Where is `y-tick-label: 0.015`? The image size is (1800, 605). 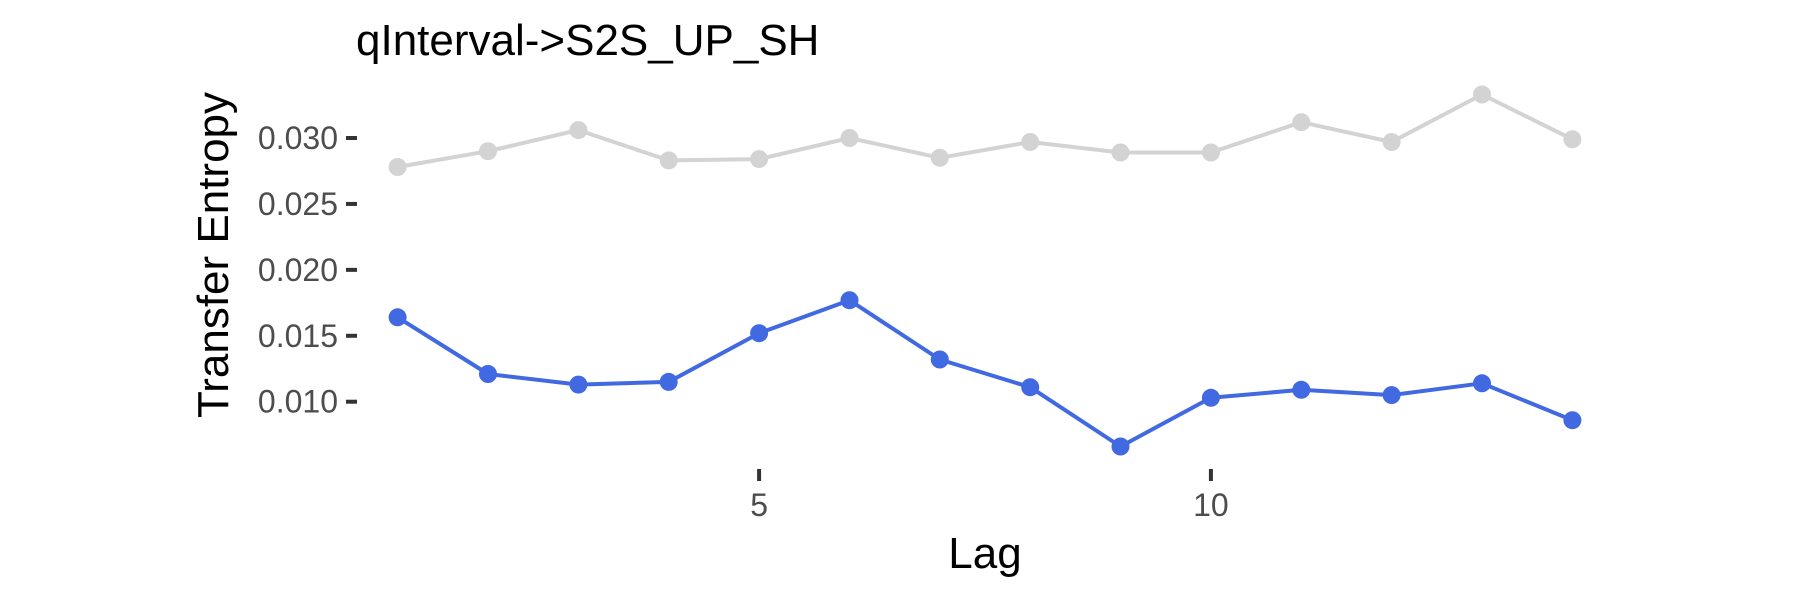 y-tick-label: 0.015 is located at coordinates (298, 336).